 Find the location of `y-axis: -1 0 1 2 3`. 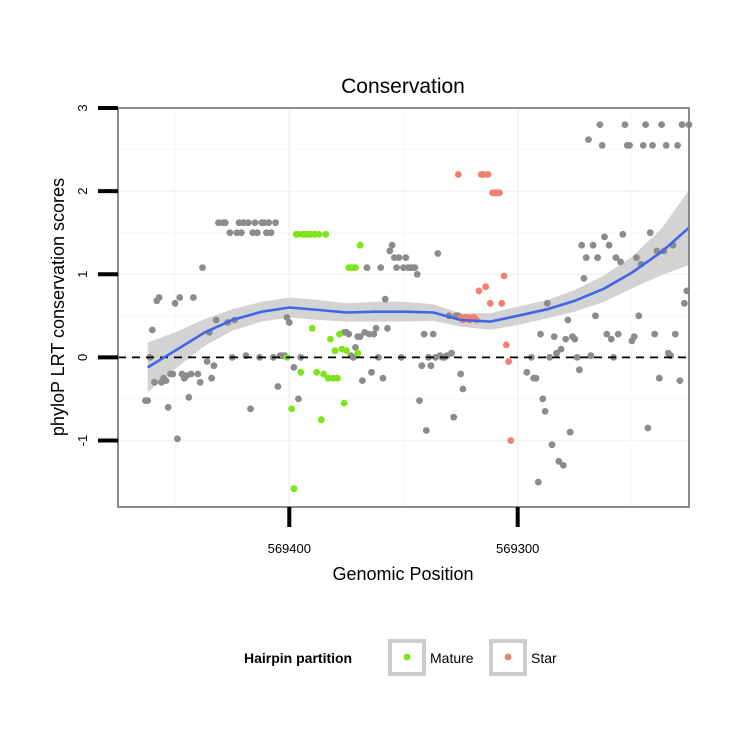

y-axis: -1 0 1 2 3 is located at coordinates (96, 275).